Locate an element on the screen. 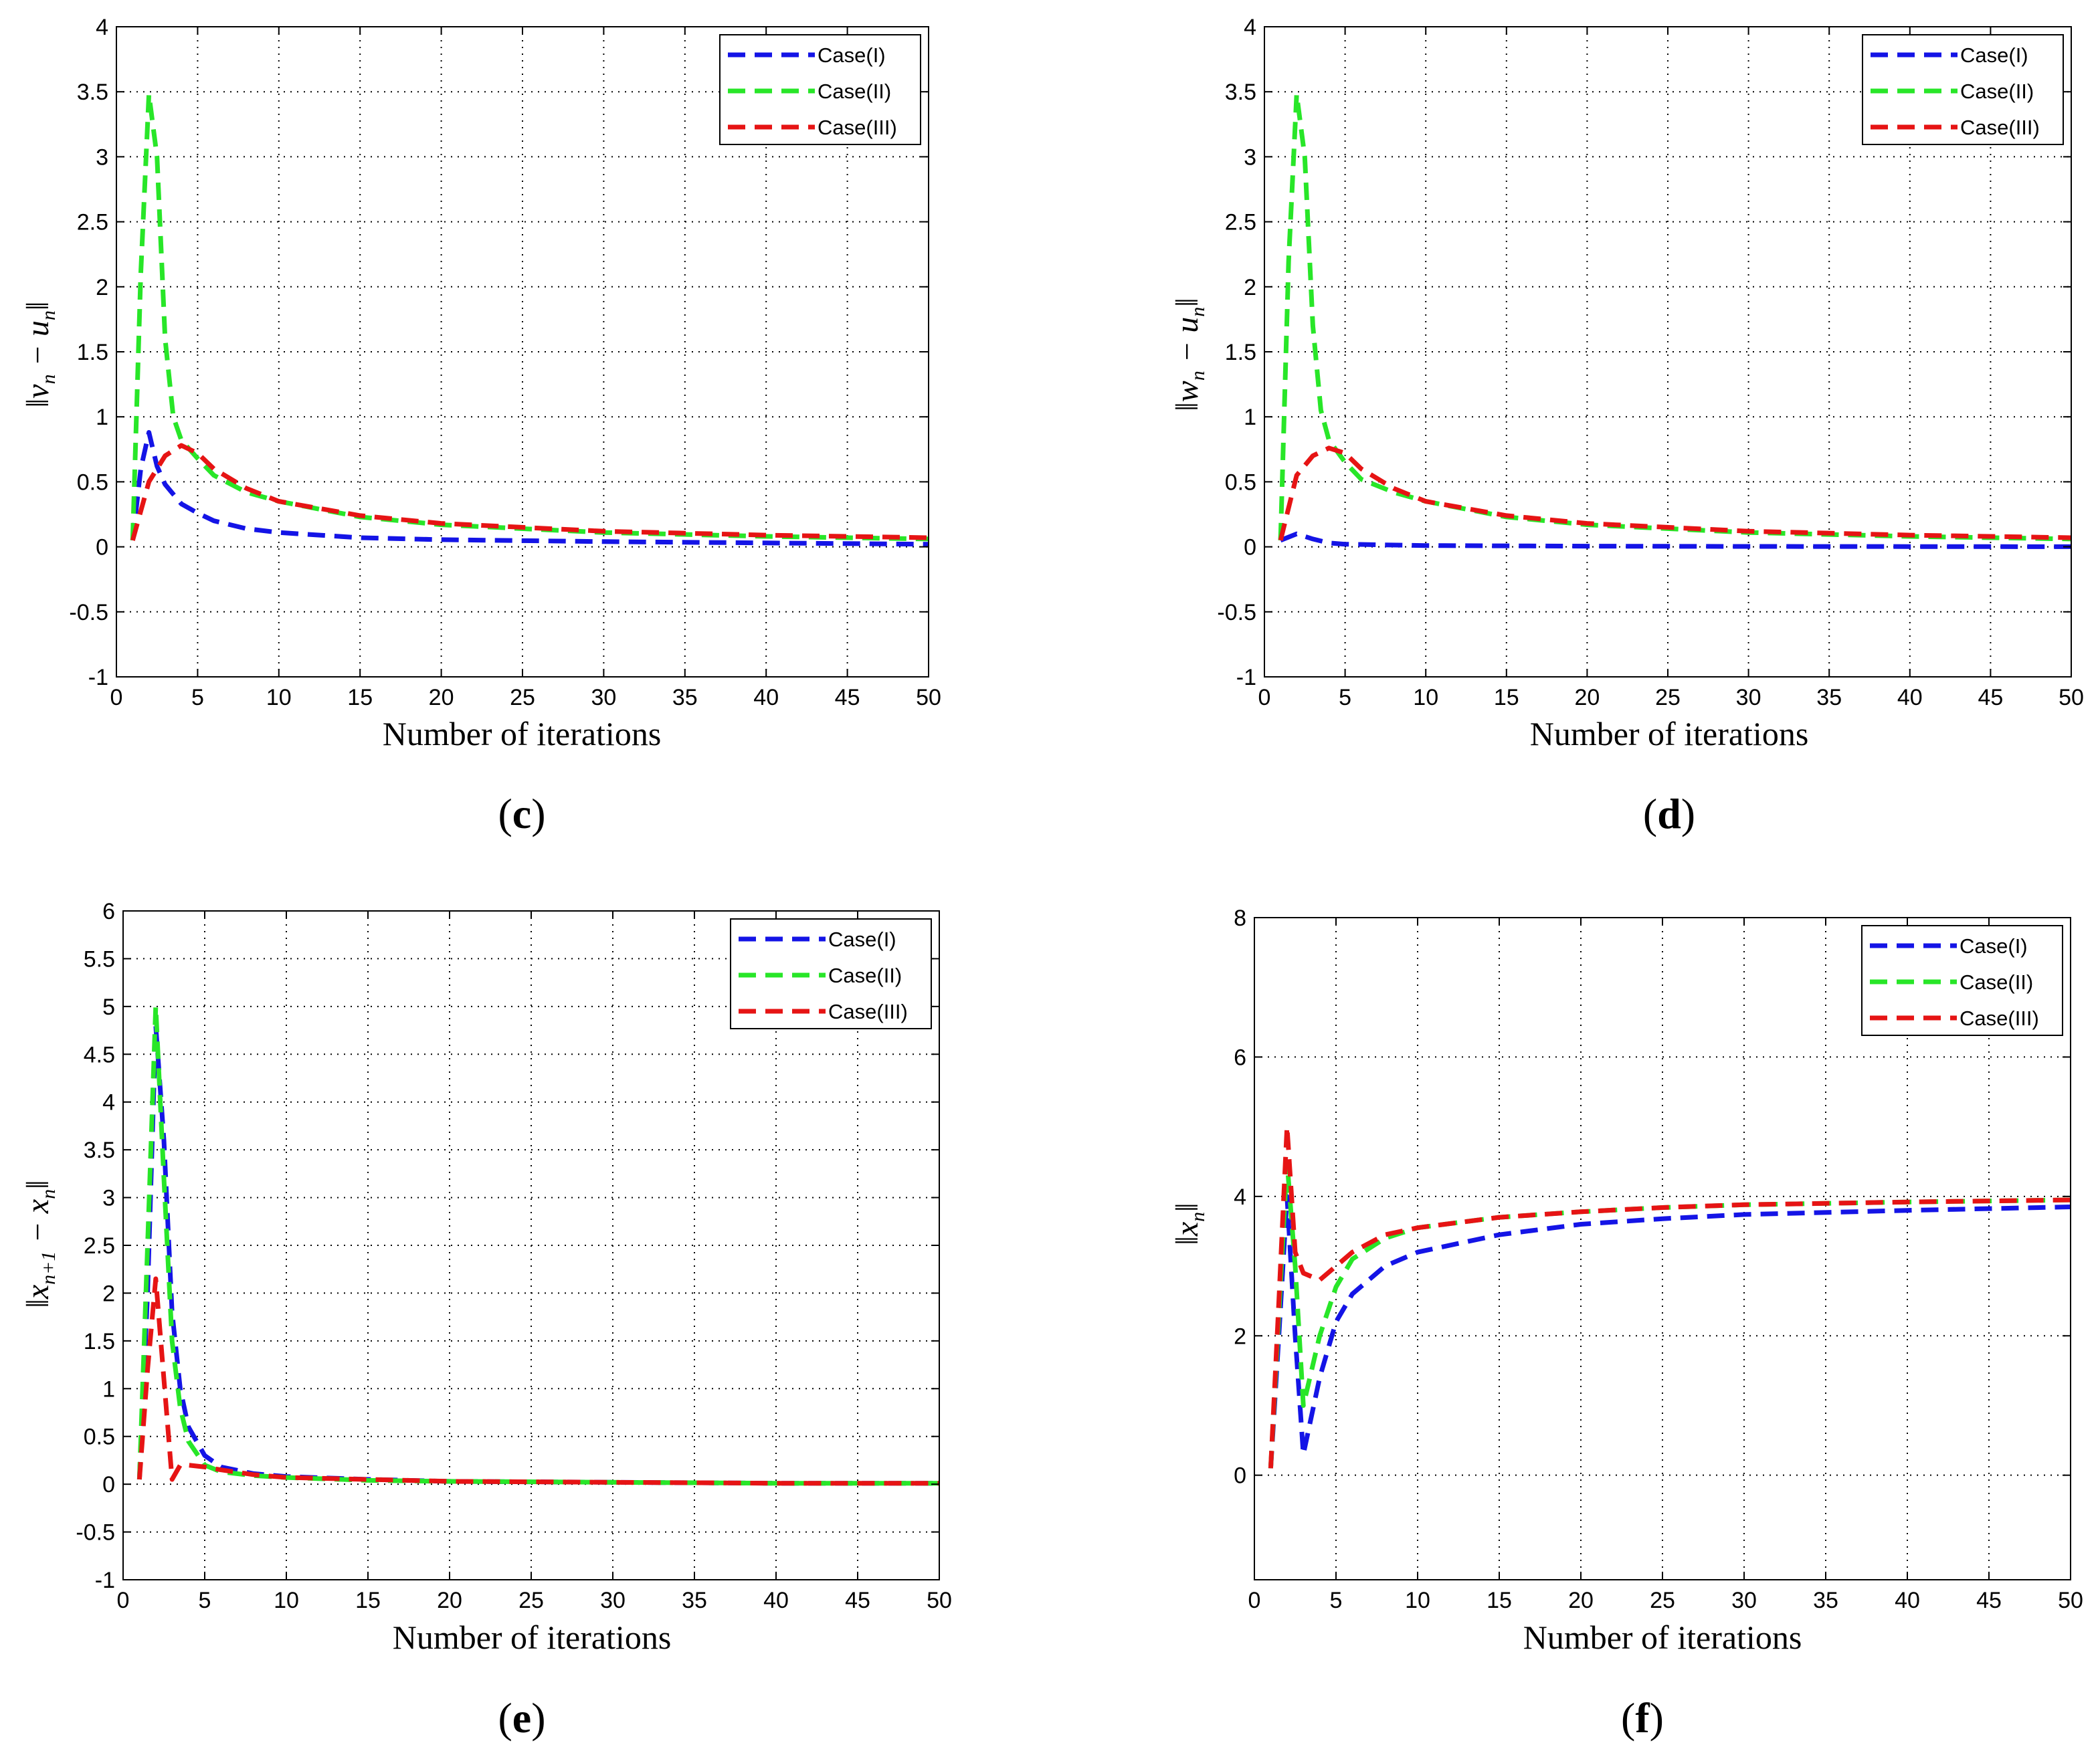  y-axis-label: ‖xn‖ is located at coordinates (1189, 1224).